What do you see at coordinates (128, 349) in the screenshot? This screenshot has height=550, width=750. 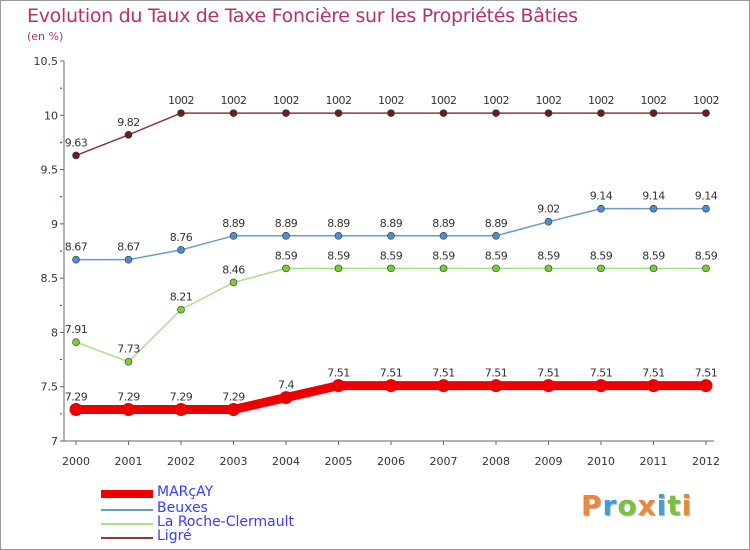 I see `data-label: 7.73` at bounding box center [128, 349].